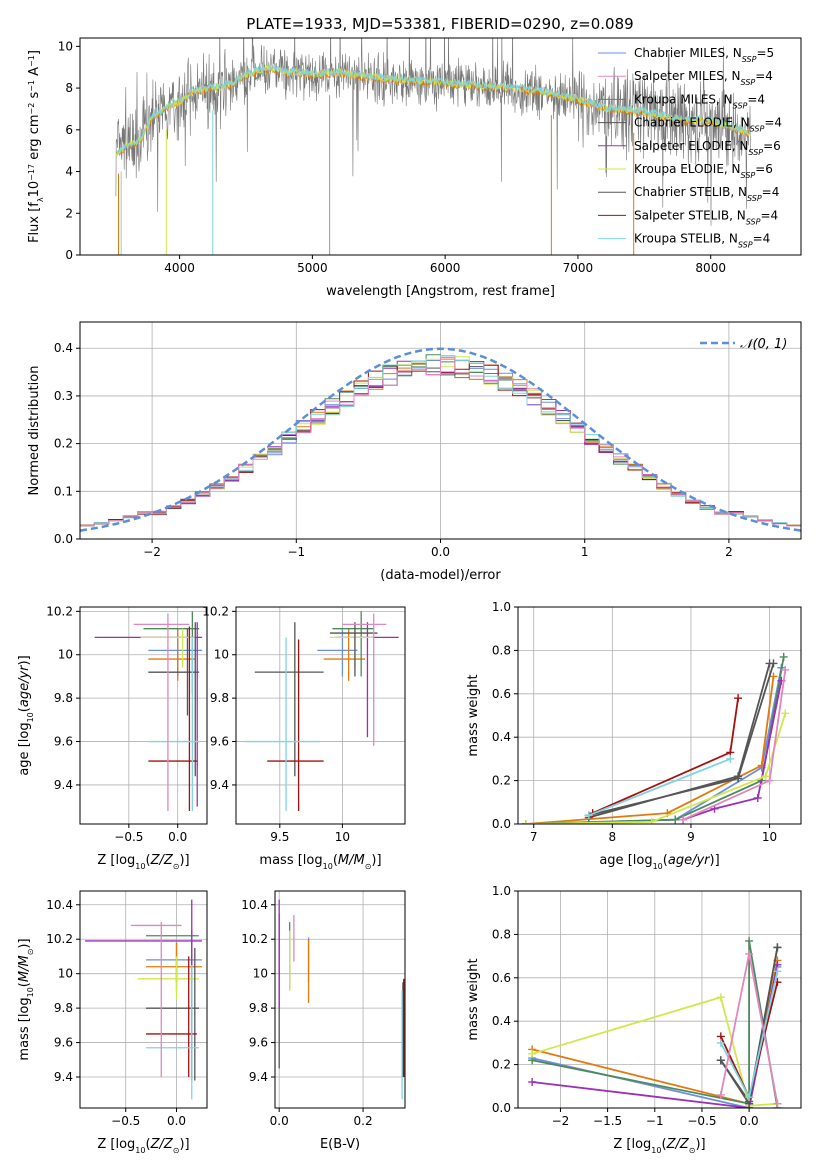 The height and width of the screenshot is (1170, 819). I want to click on y-tick-label: 0.6, so click(501, 978).